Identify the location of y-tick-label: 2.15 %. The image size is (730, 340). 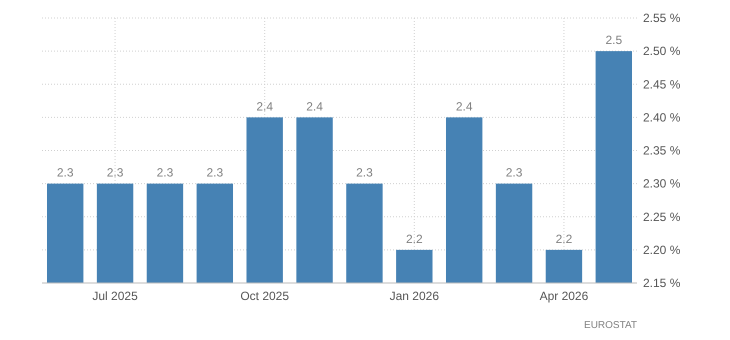
(662, 283).